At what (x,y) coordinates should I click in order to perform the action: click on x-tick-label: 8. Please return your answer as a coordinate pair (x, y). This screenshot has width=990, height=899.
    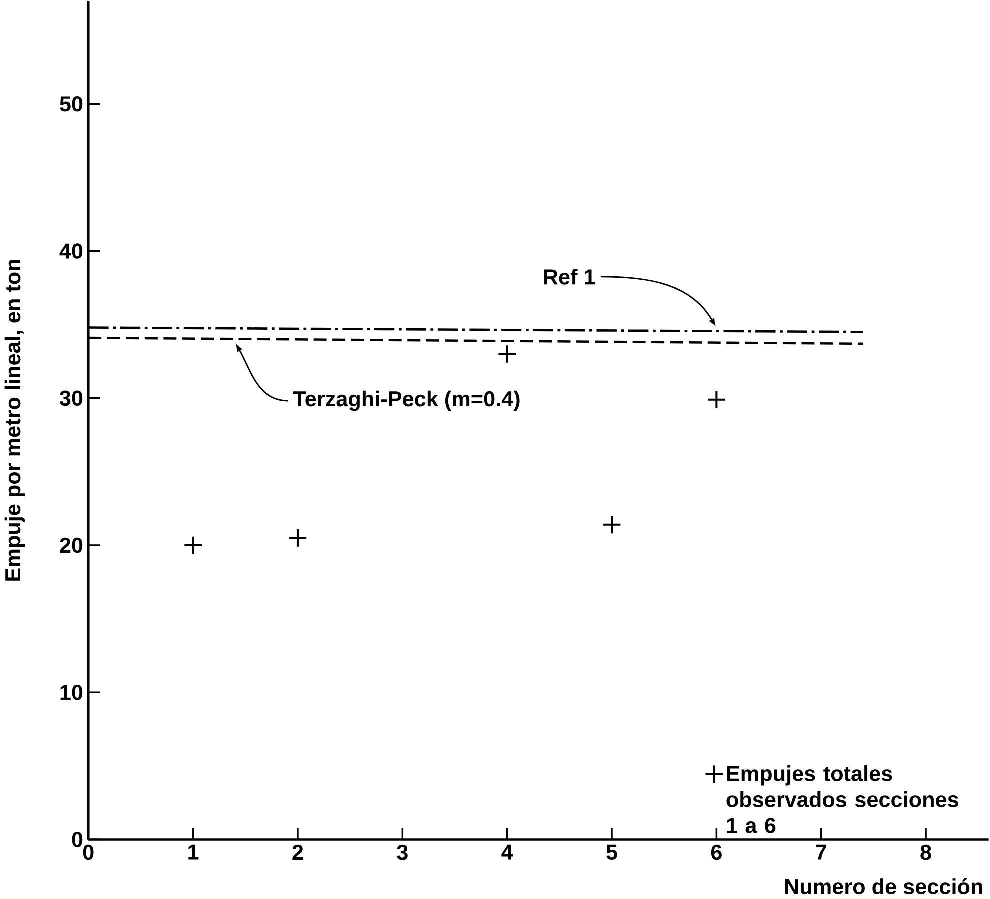
    Looking at the image, I should click on (926, 852).